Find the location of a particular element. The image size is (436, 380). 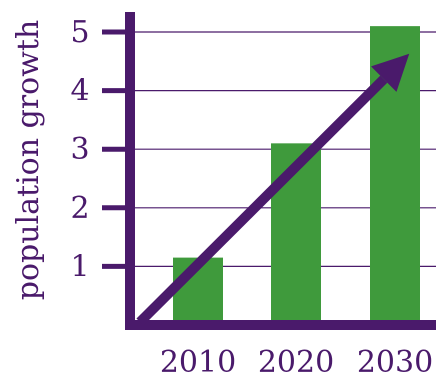

y-tick-label-1: 1 is located at coordinates (79, 266).